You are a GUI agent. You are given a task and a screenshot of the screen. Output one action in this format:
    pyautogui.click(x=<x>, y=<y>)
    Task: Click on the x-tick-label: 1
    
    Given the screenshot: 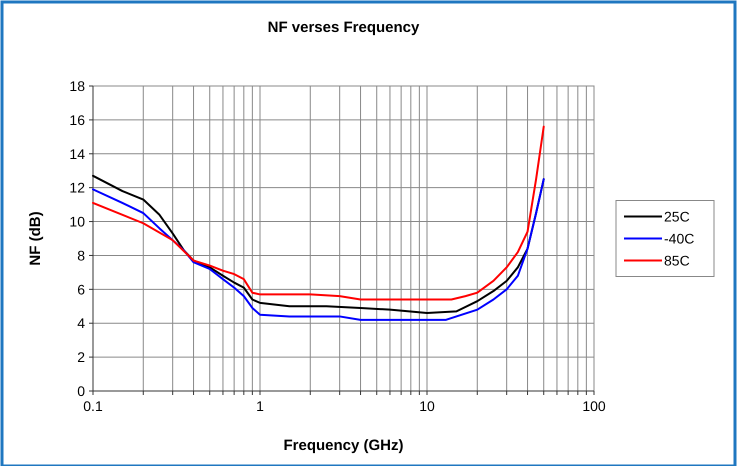 What is the action you would take?
    pyautogui.click(x=260, y=406)
    